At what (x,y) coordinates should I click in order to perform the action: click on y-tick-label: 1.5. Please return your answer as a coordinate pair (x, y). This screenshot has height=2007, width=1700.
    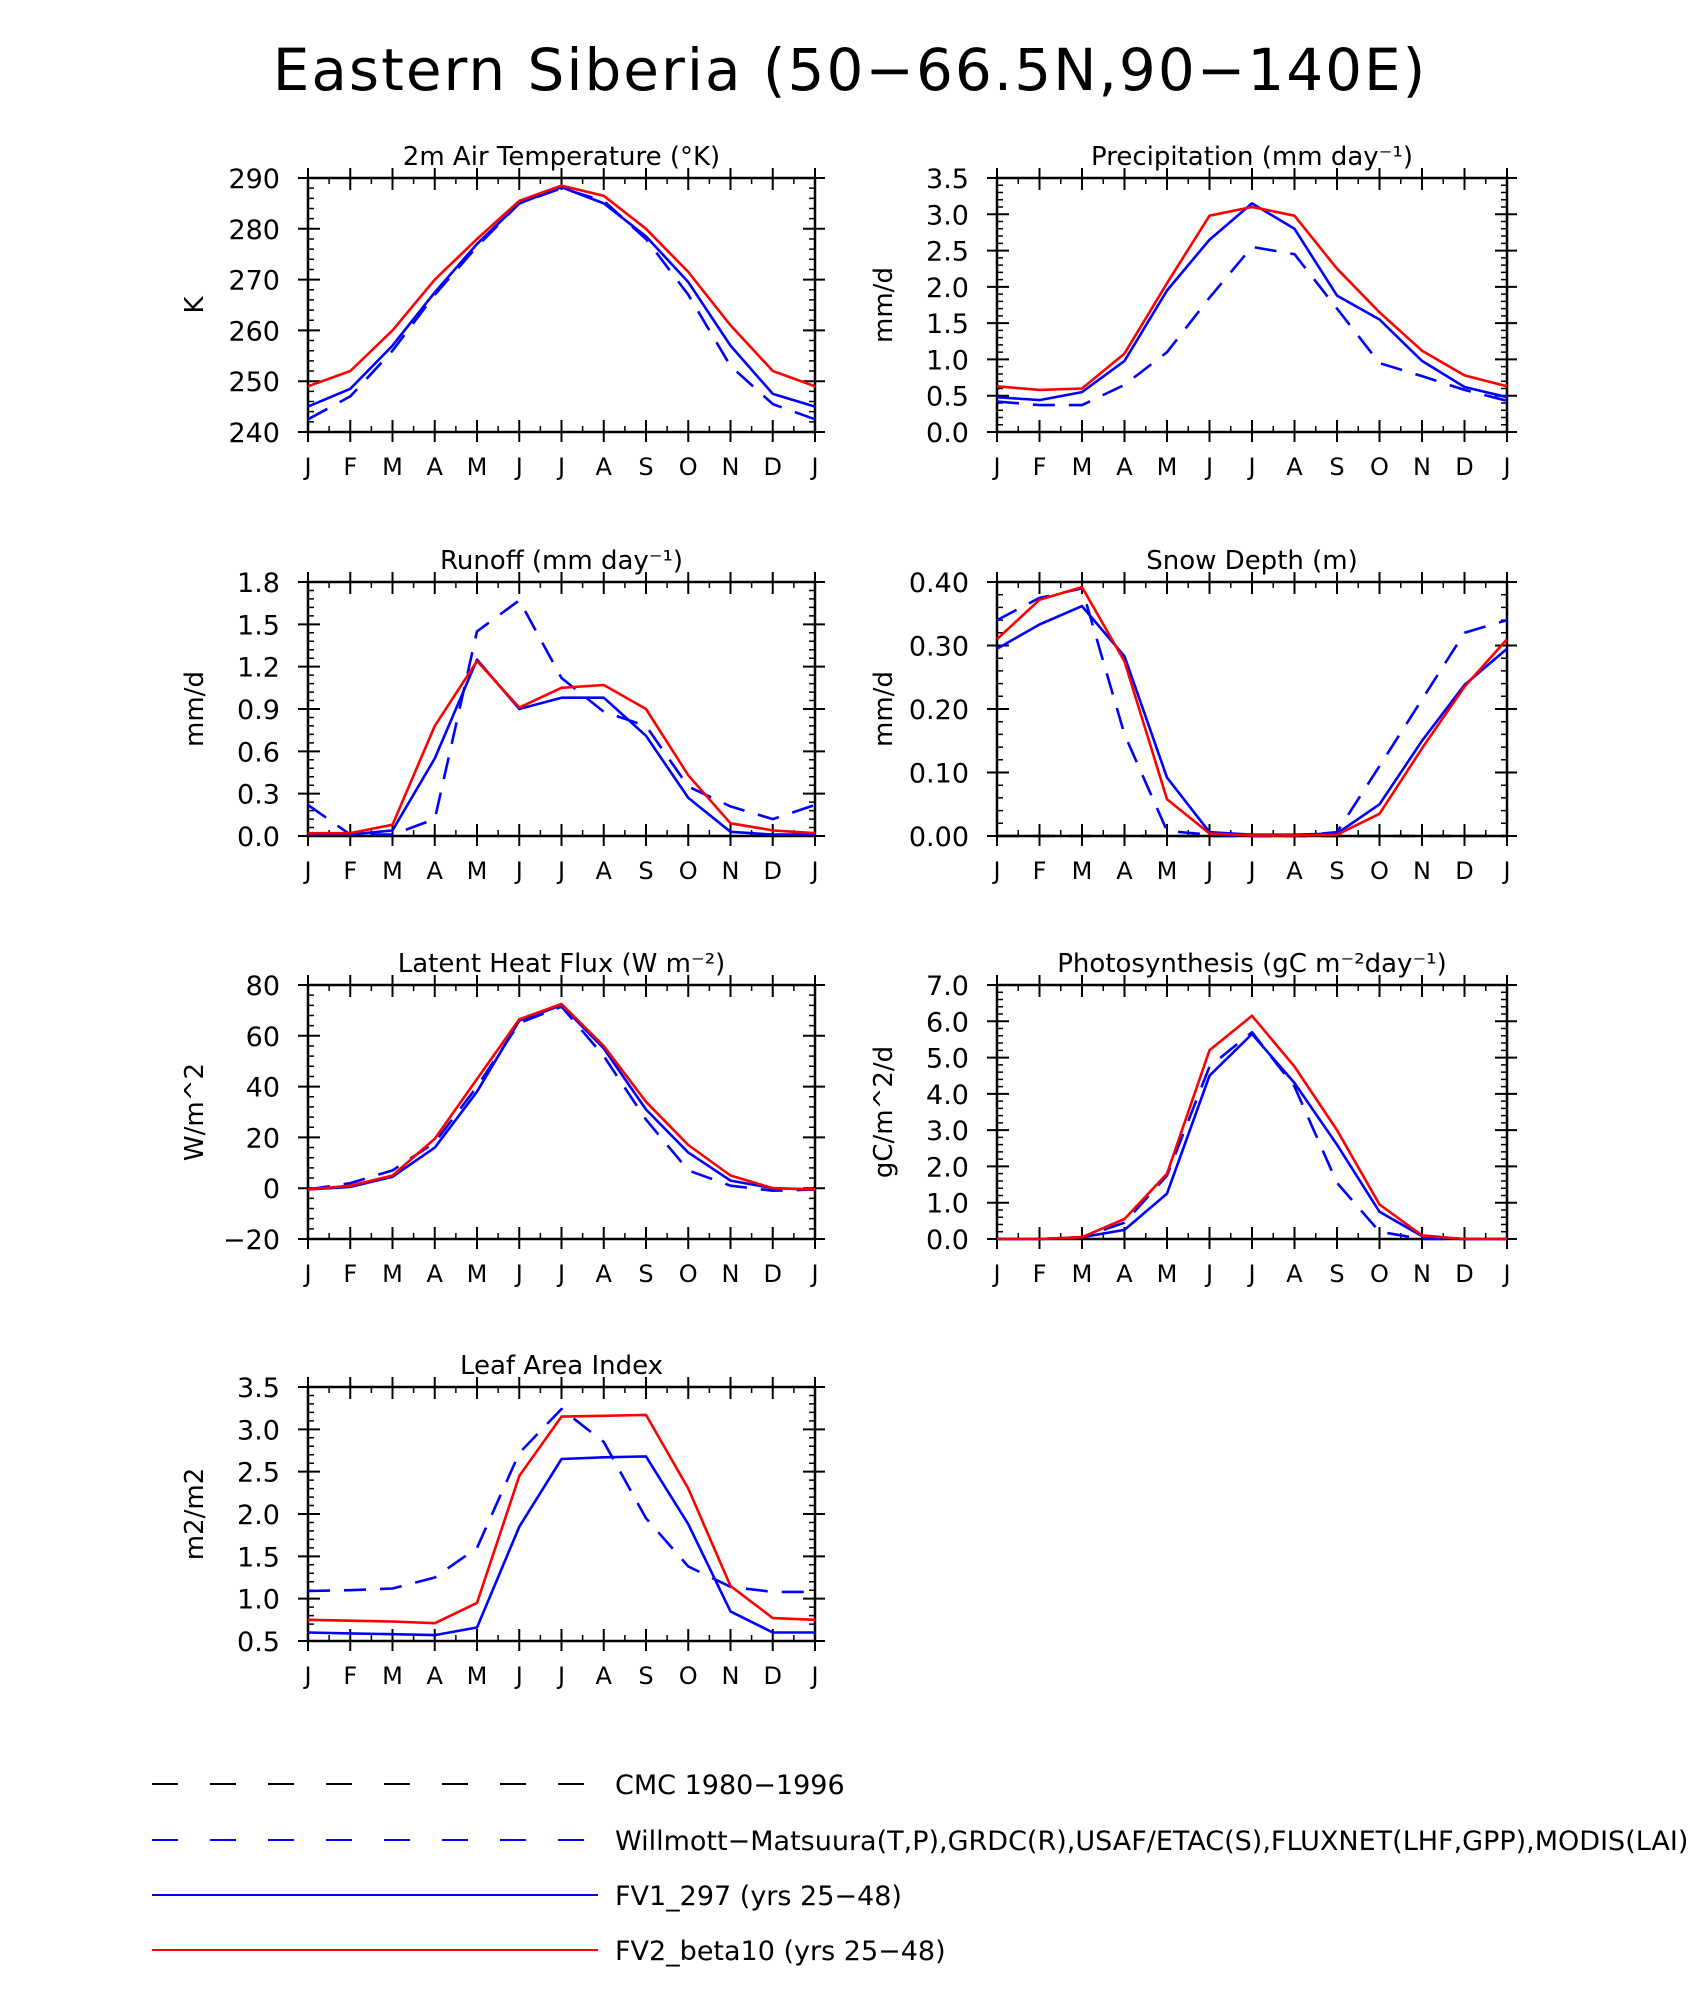
    Looking at the image, I should click on (947, 324).